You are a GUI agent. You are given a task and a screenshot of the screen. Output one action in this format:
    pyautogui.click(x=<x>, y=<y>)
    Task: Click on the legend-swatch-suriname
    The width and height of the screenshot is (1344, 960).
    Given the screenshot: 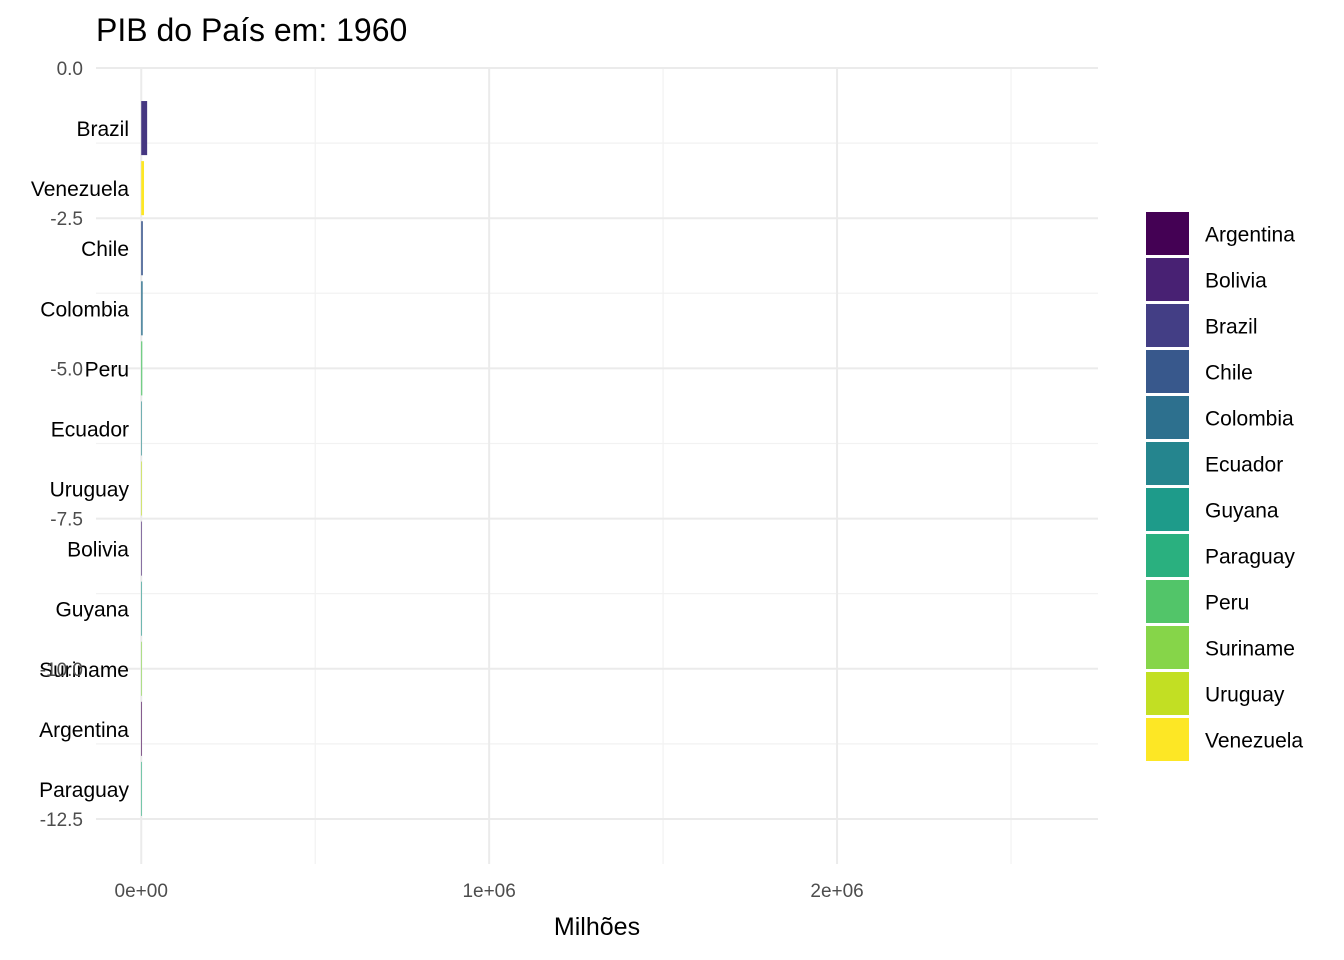 What is the action you would take?
    pyautogui.click(x=1167, y=647)
    